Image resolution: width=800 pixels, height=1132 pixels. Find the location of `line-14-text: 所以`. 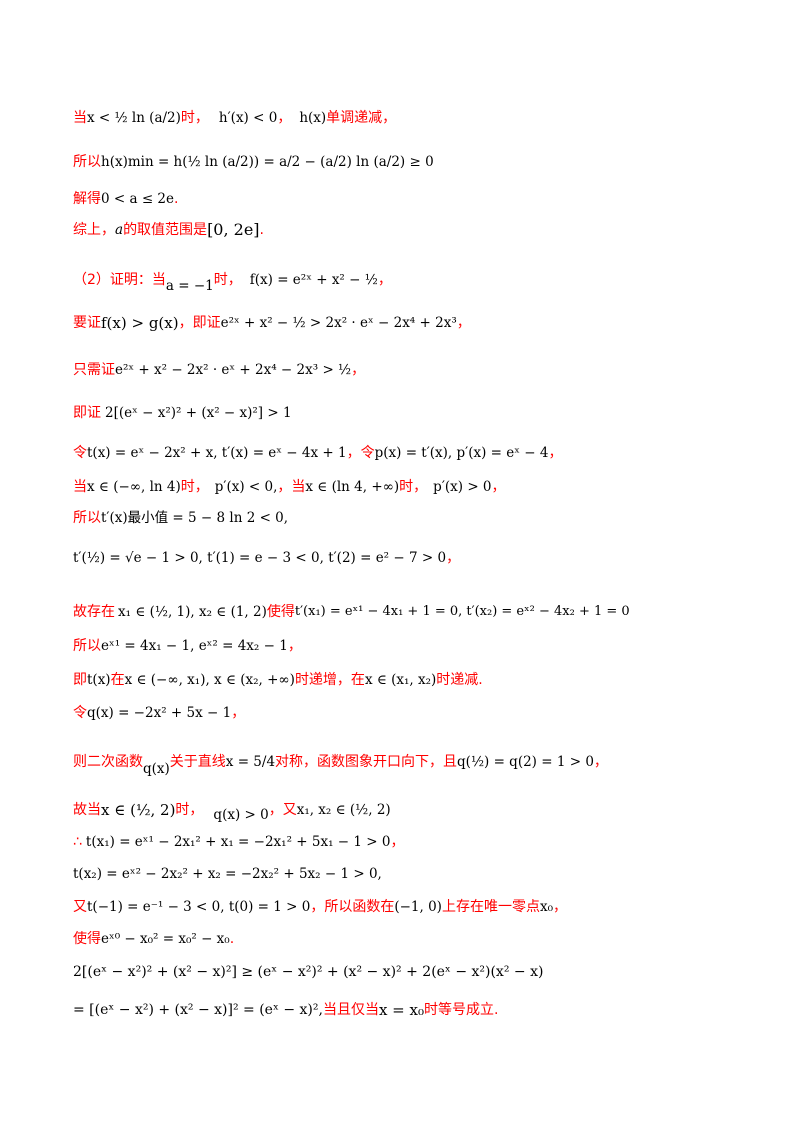

line-14-text: 所以 is located at coordinates (87, 646).